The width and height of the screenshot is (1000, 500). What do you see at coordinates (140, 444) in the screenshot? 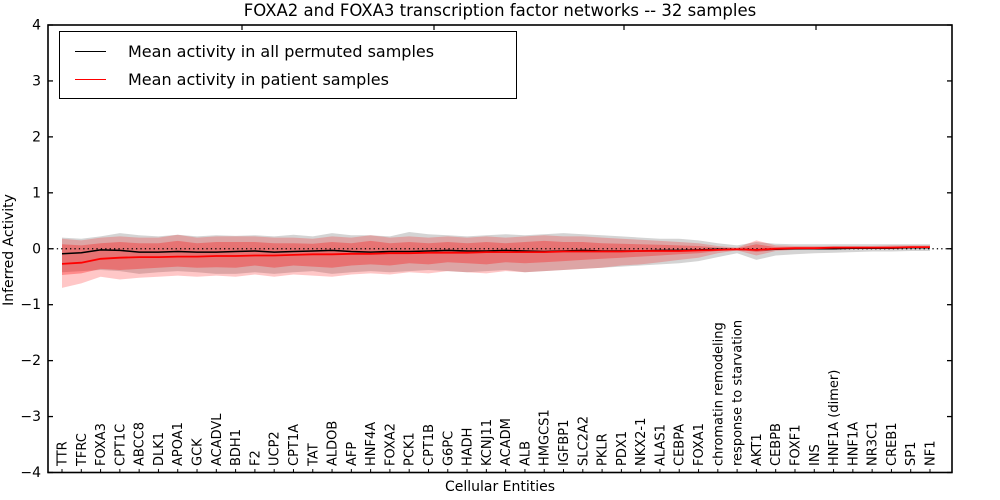
I see `x-tick-label: ABCC8` at bounding box center [140, 444].